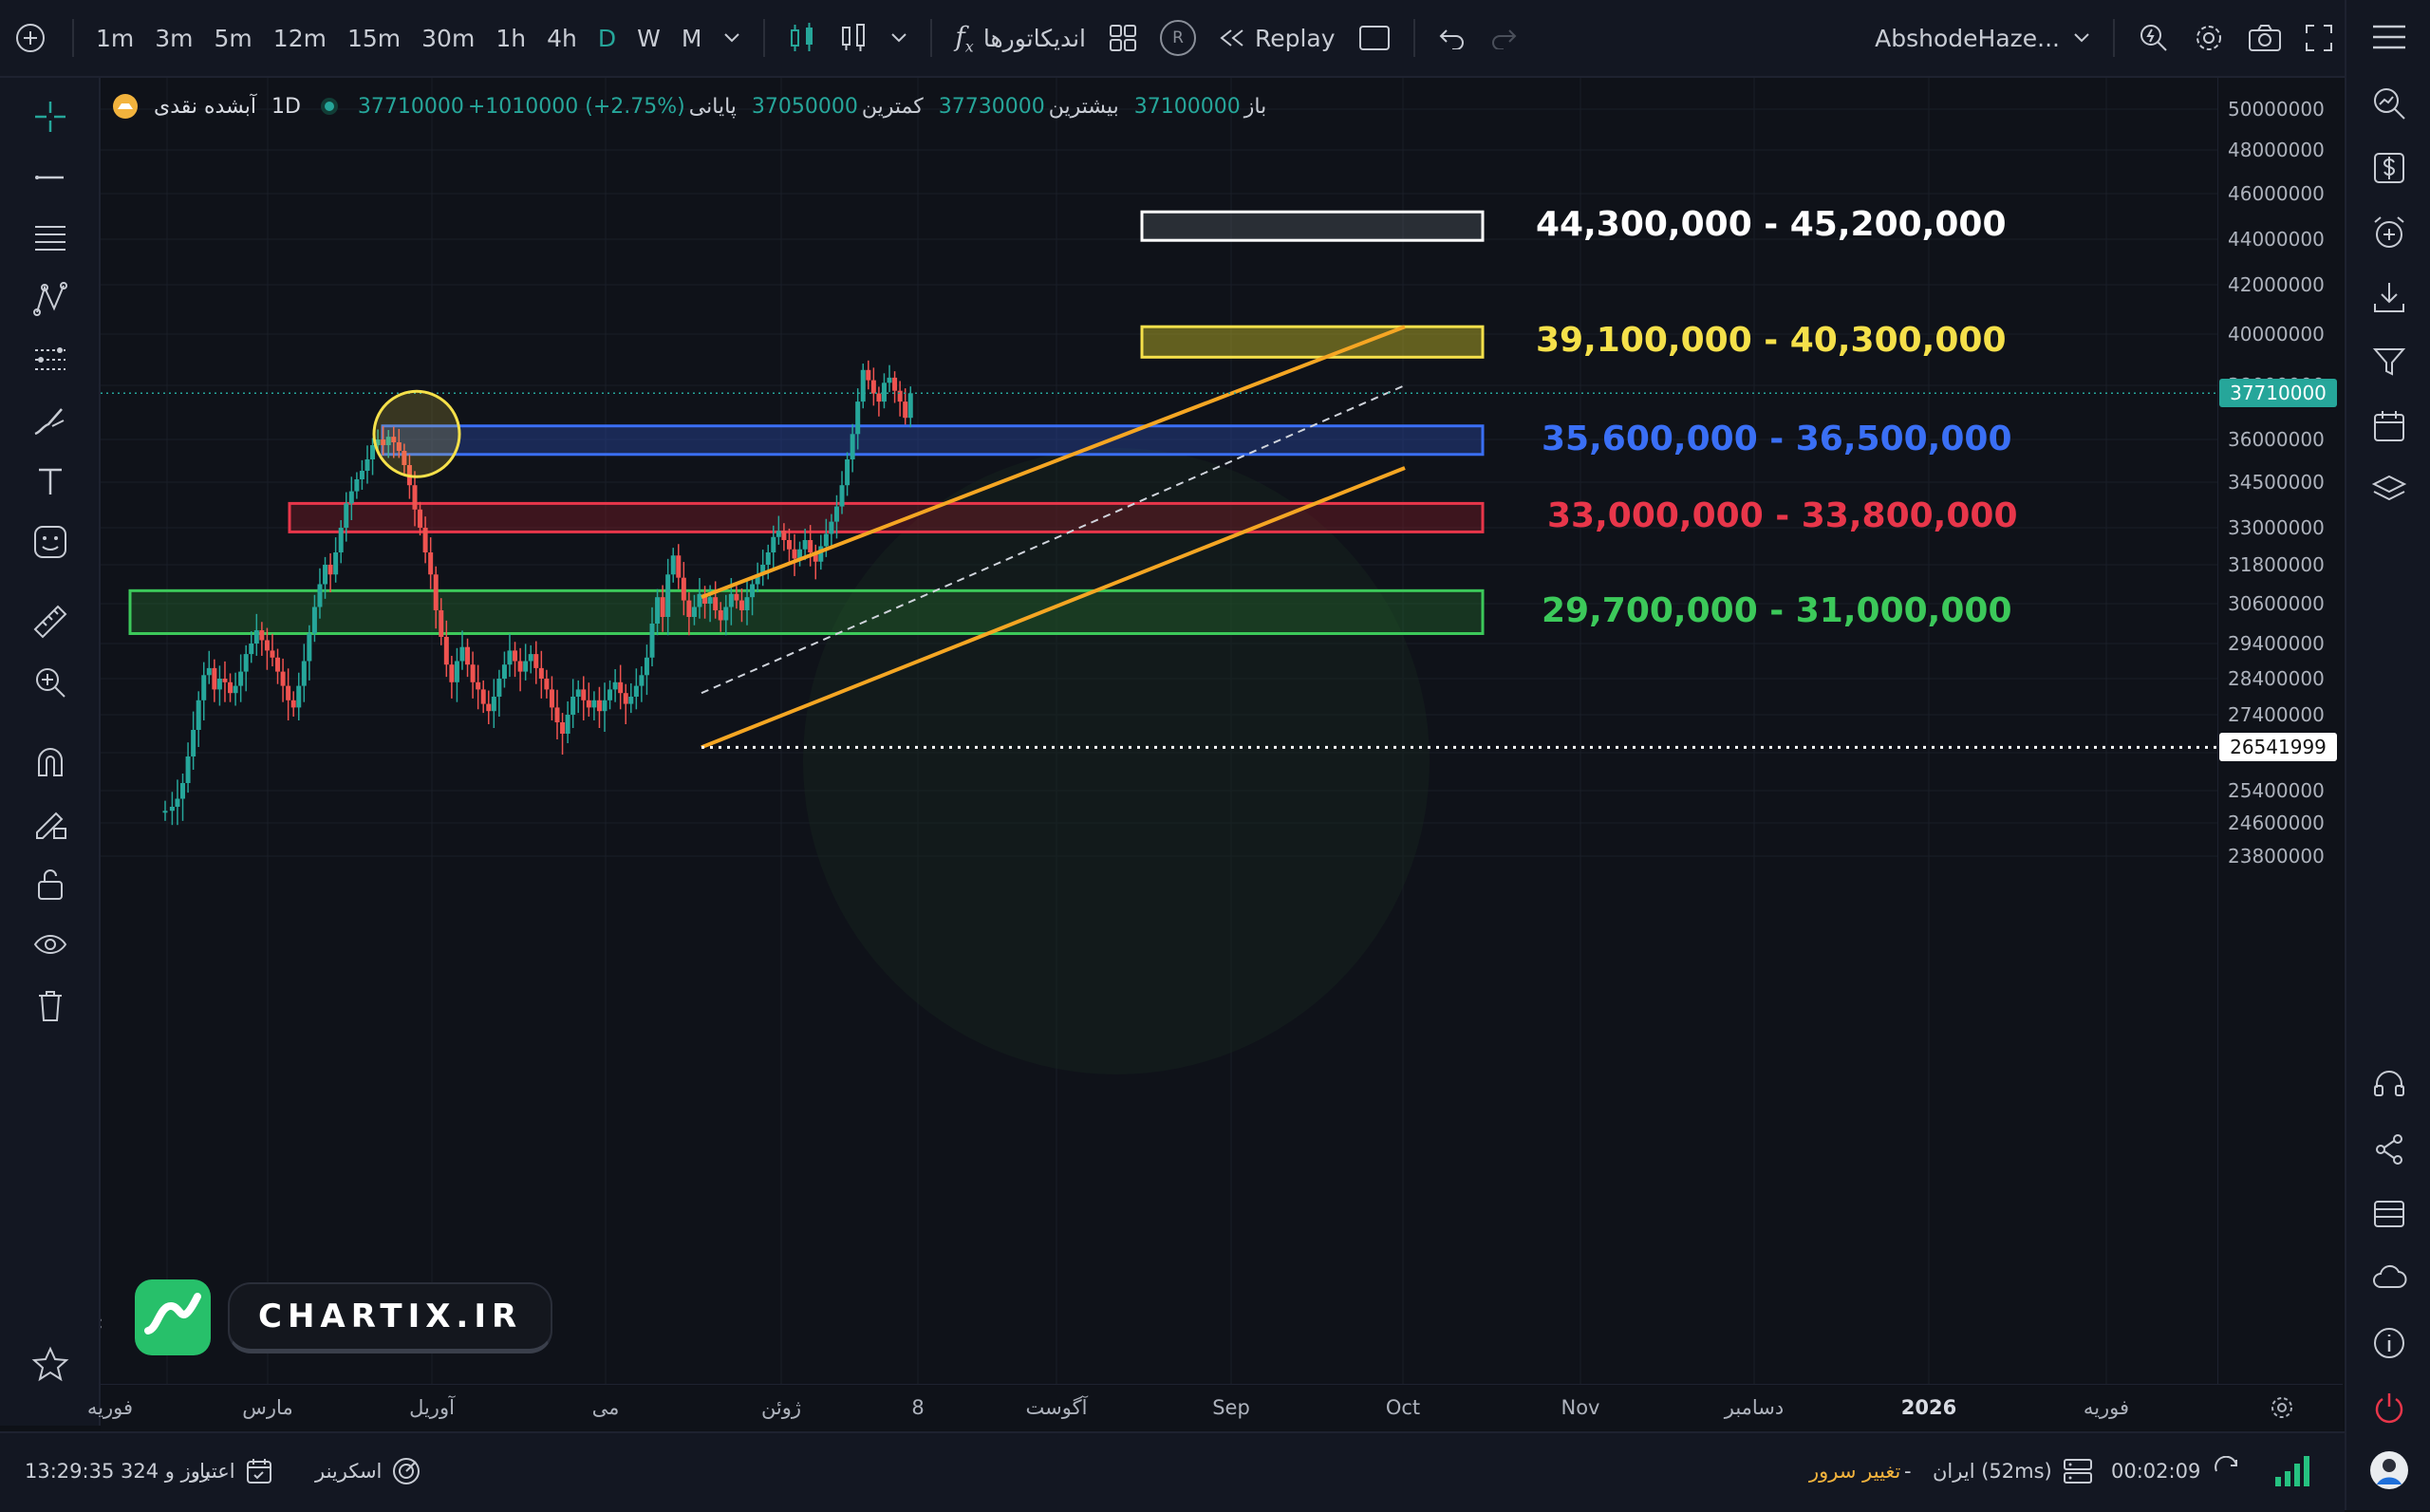 The width and height of the screenshot is (2430, 1512). What do you see at coordinates (51, 1364) in the screenshot?
I see `favorites-tool` at bounding box center [51, 1364].